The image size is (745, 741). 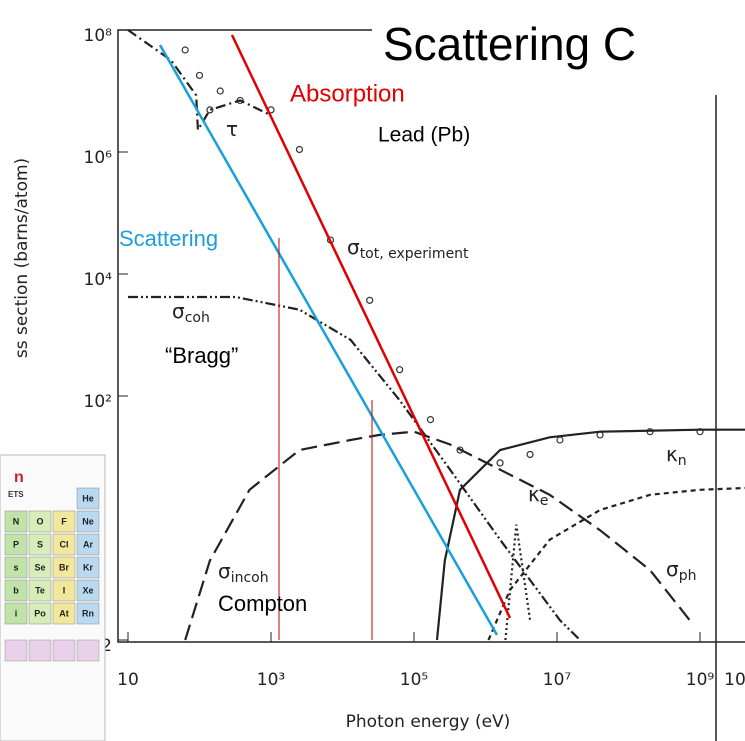 What do you see at coordinates (39, 567) in the screenshot?
I see `pt-symbol: Se` at bounding box center [39, 567].